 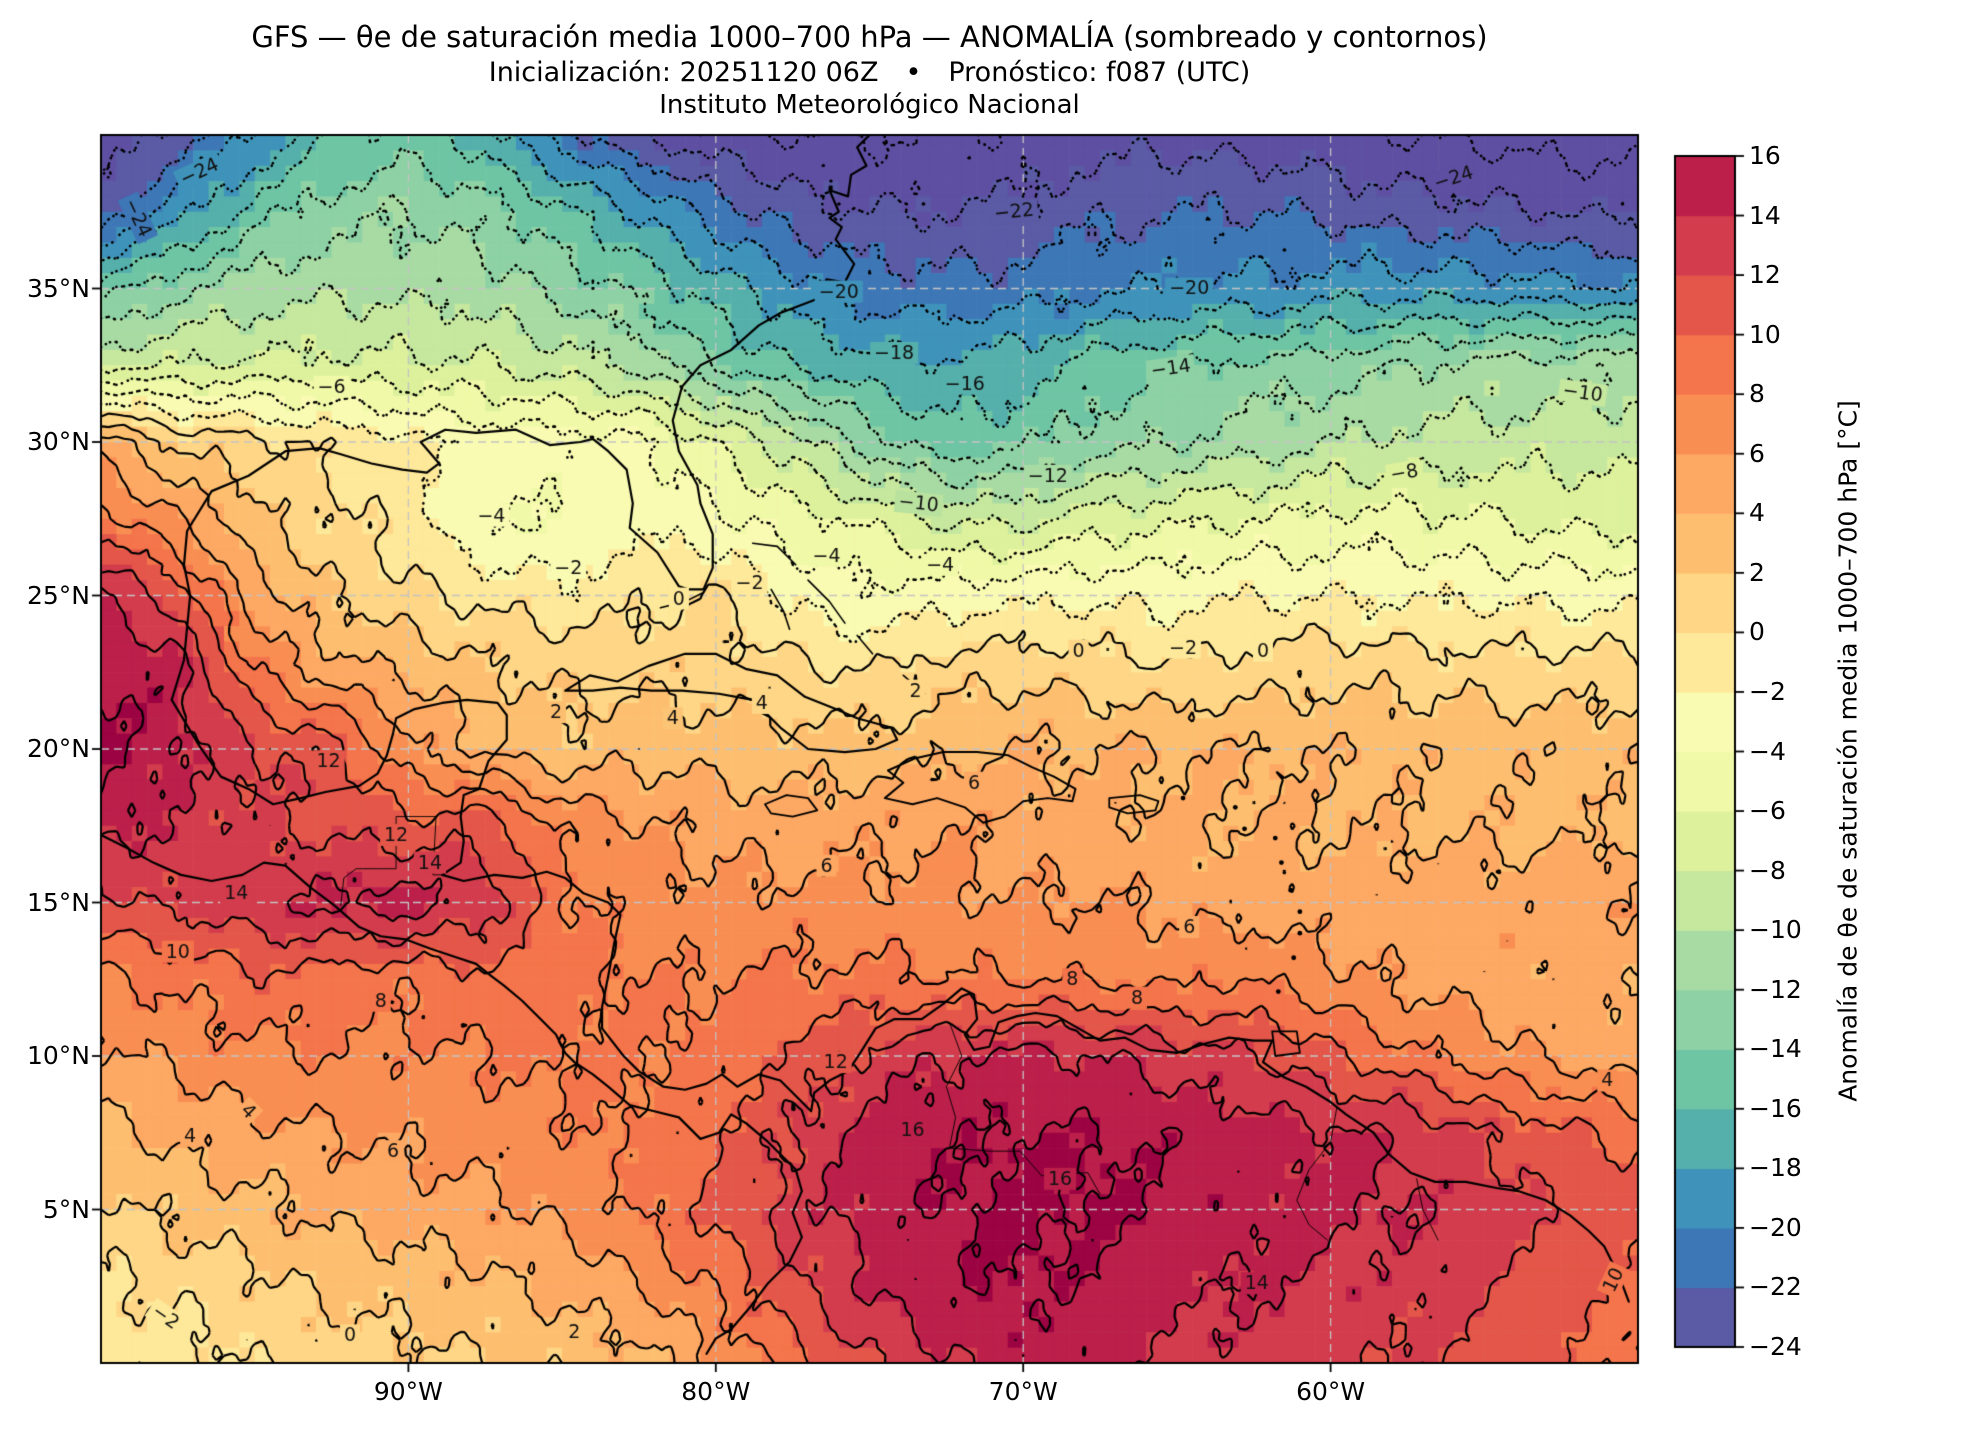 I want to click on colorbar-tick-label: 12, so click(x=1765, y=275).